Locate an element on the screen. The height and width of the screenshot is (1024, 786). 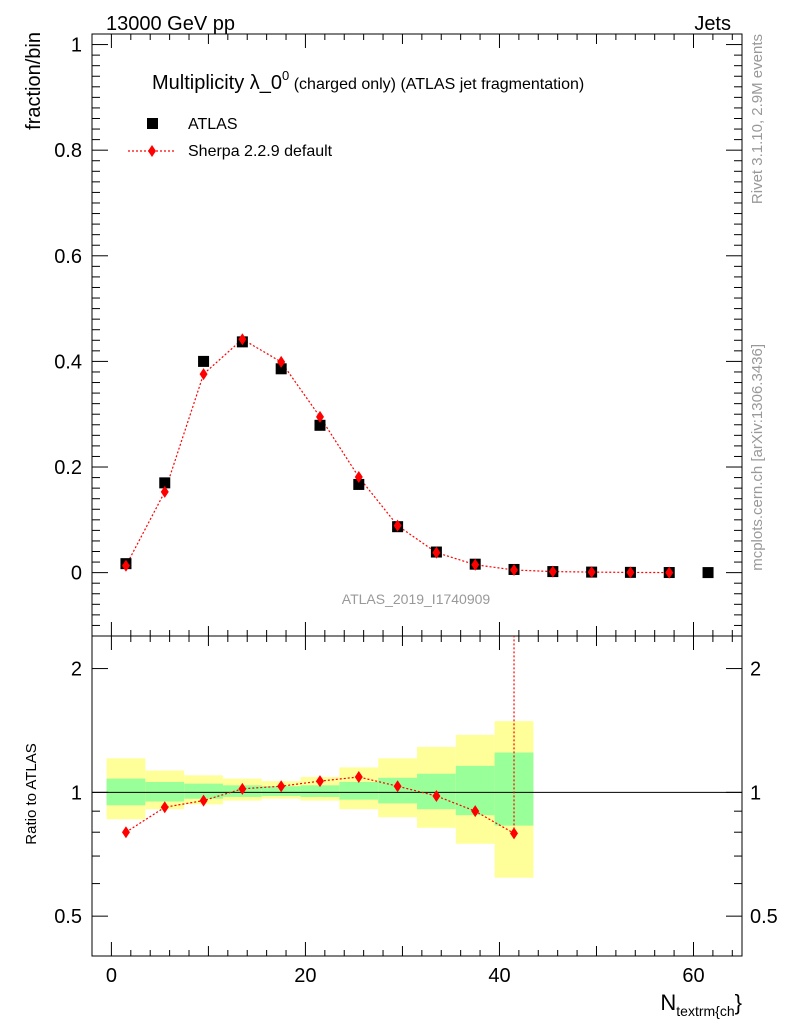
rivet-version-label: Rivet 3.1.10, 2.9M events is located at coordinates (757, 119).